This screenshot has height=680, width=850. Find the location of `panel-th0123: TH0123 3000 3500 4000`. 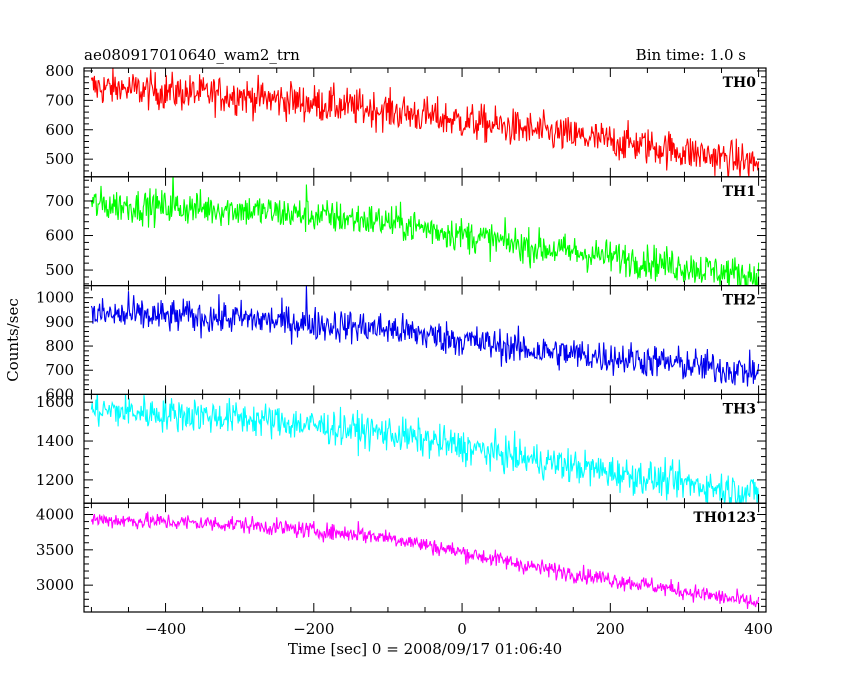

panel-th0123: TH0123 3000 3500 4000 is located at coordinates (401, 557).